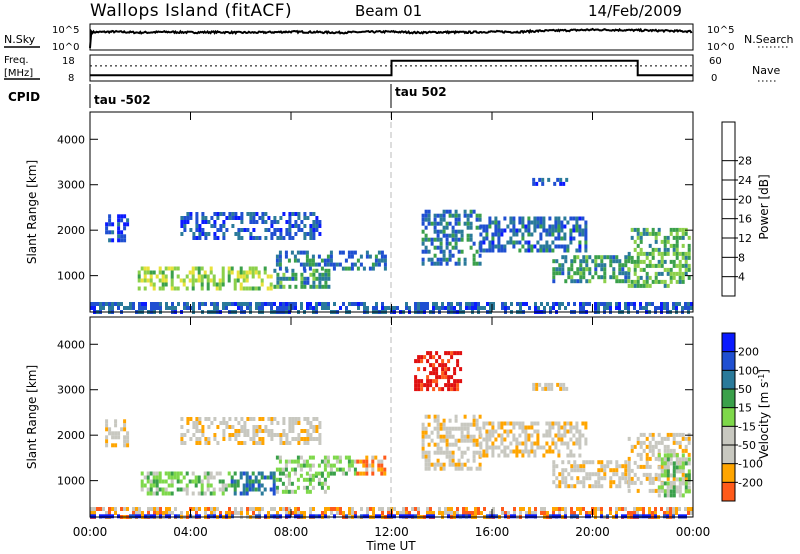 Image resolution: width=800 pixels, height=554 pixels. Describe the element at coordinates (728, 492) in the screenshot. I see `colorbar-swatch` at that location.